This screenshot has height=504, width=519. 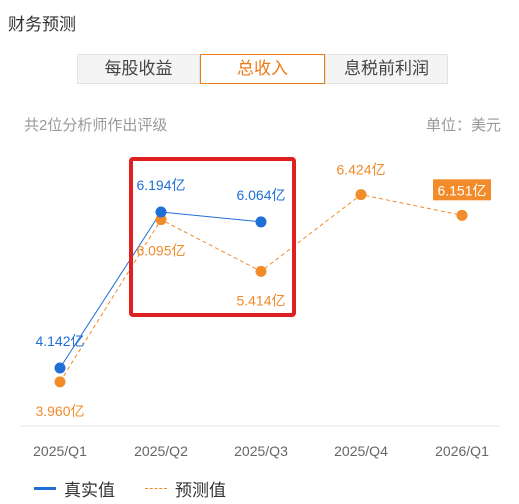 What do you see at coordinates (96, 125) in the screenshot?
I see `analyst-count: 共2位分析师作出评级` at bounding box center [96, 125].